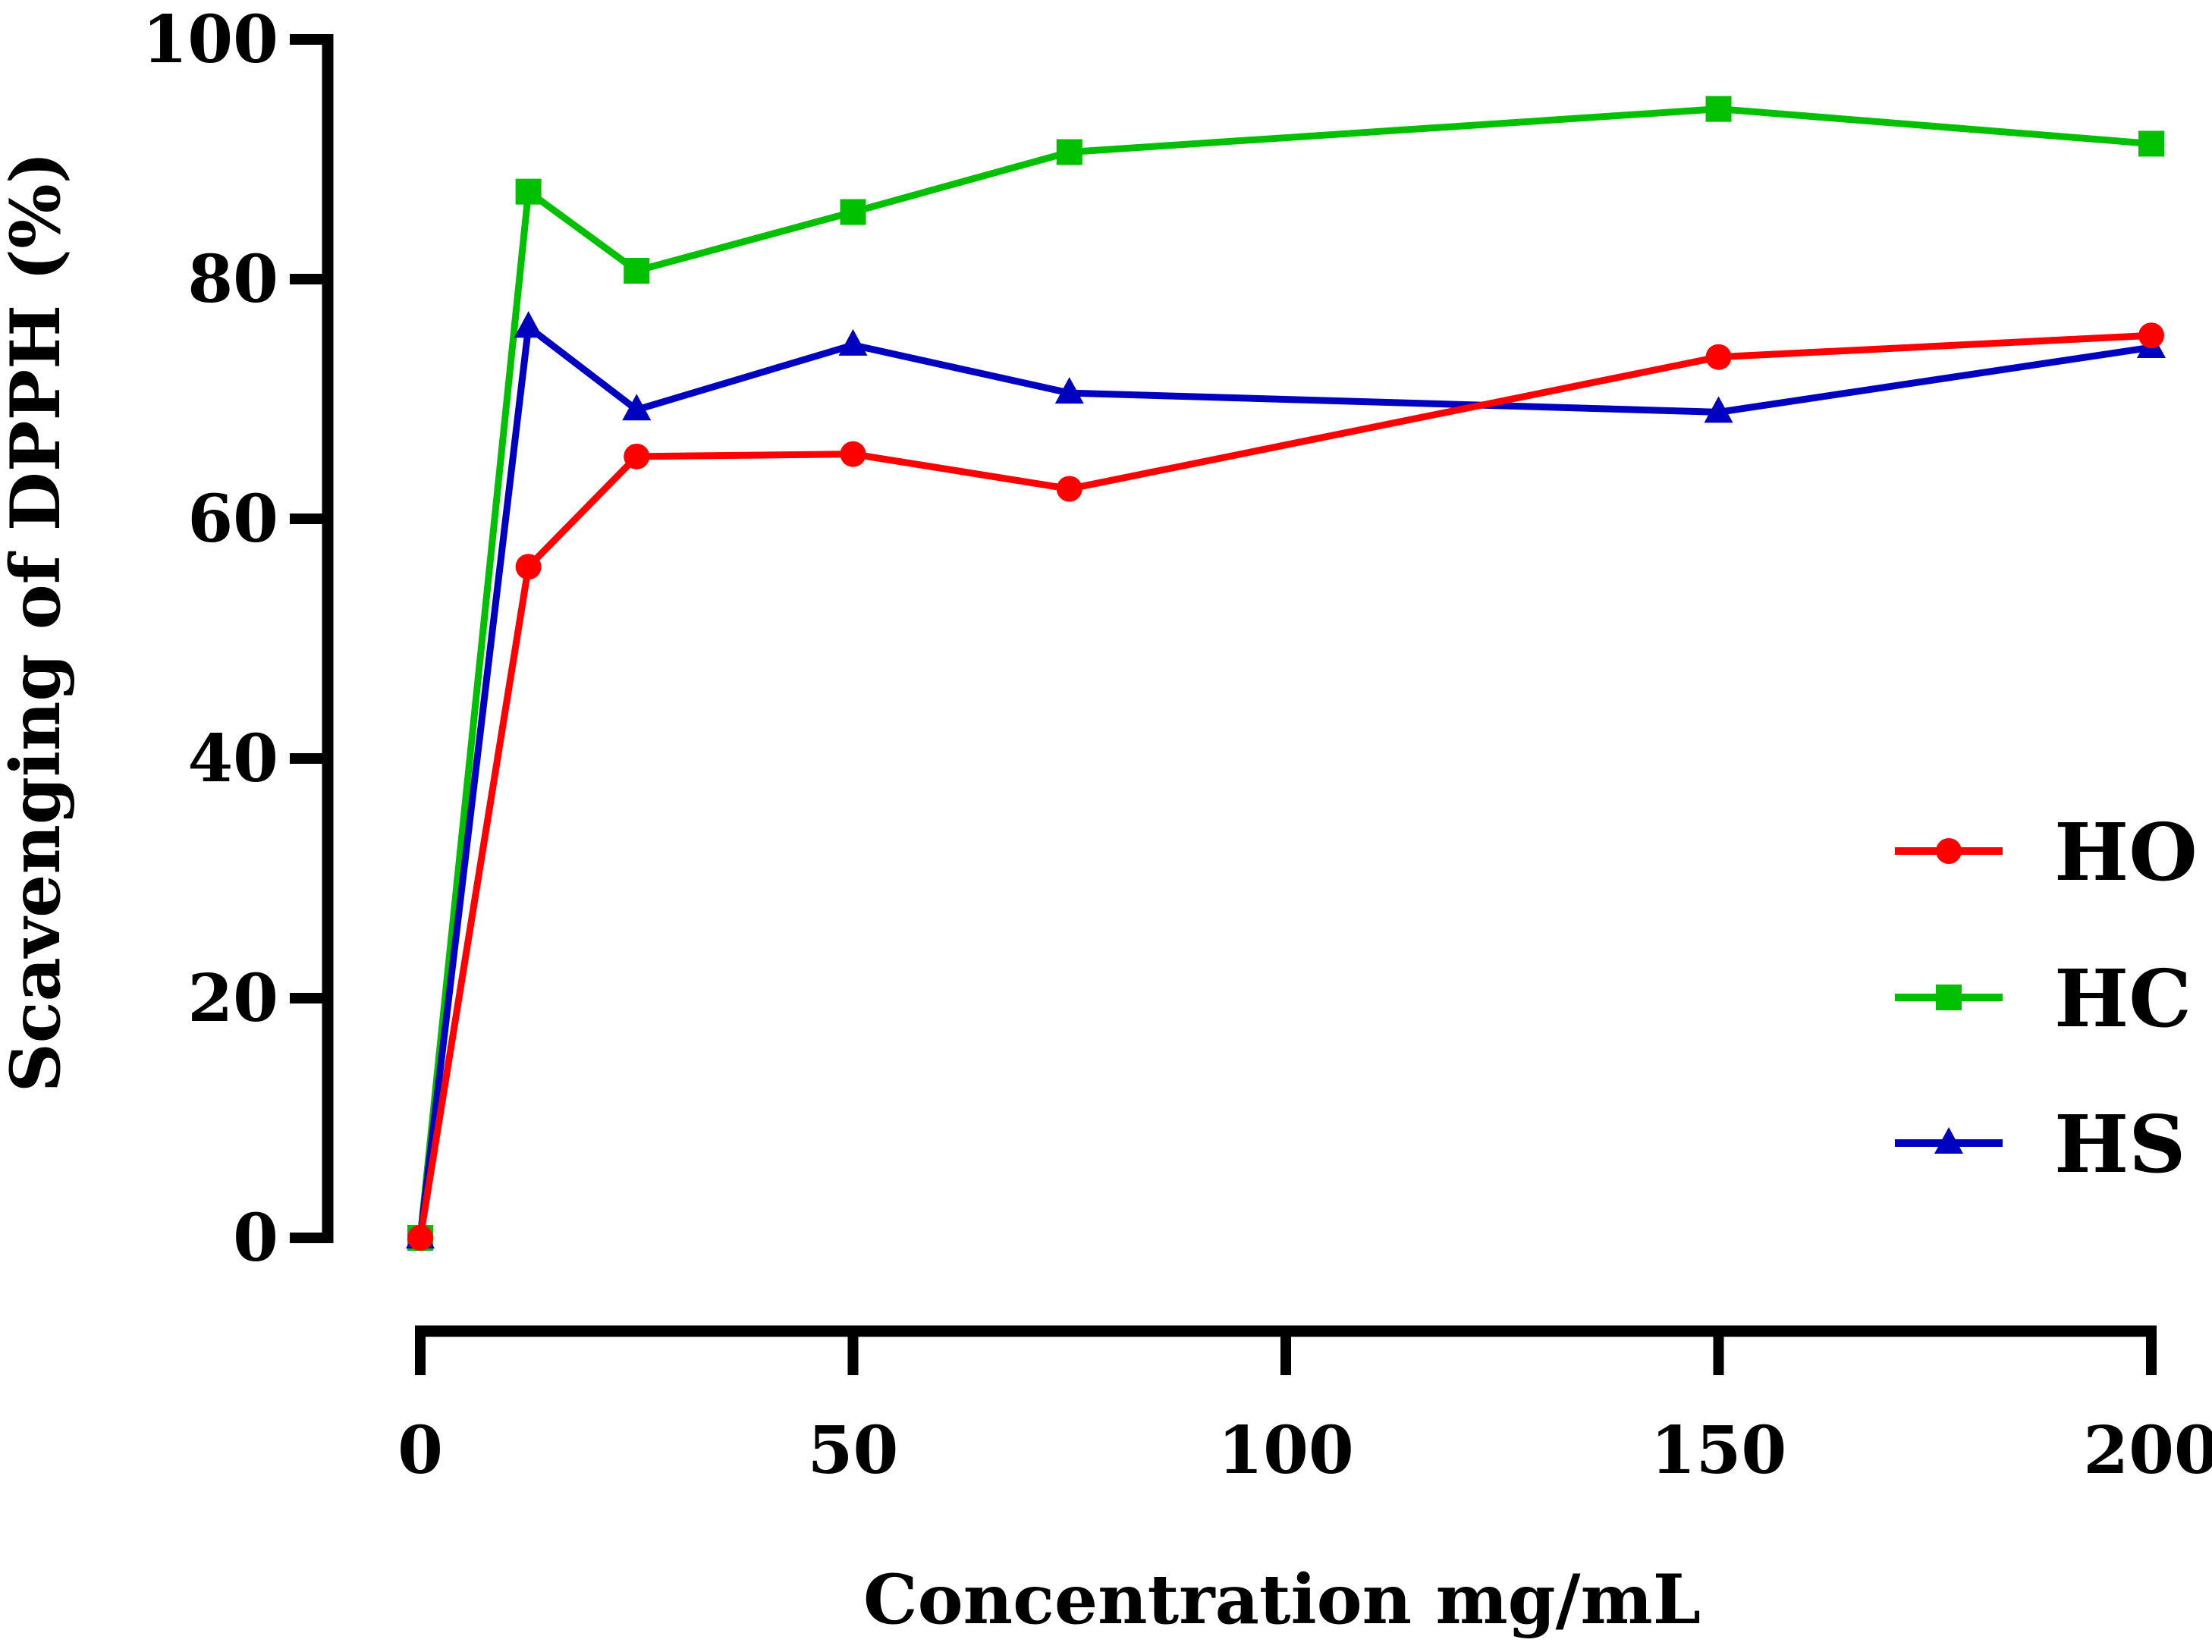 Image resolution: width=2212 pixels, height=1652 pixels. I want to click on x-tick-label: 200, so click(2147, 1451).